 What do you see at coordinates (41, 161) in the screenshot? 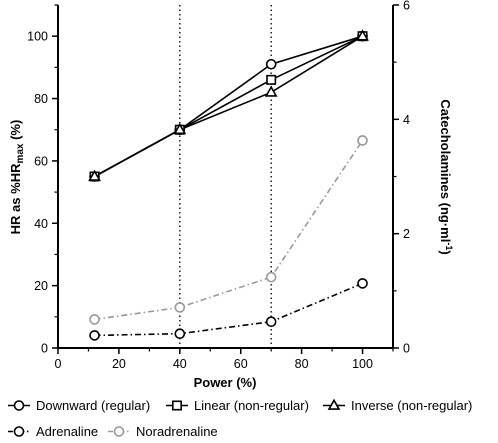
I see `y-left-tick-label: 60` at bounding box center [41, 161].